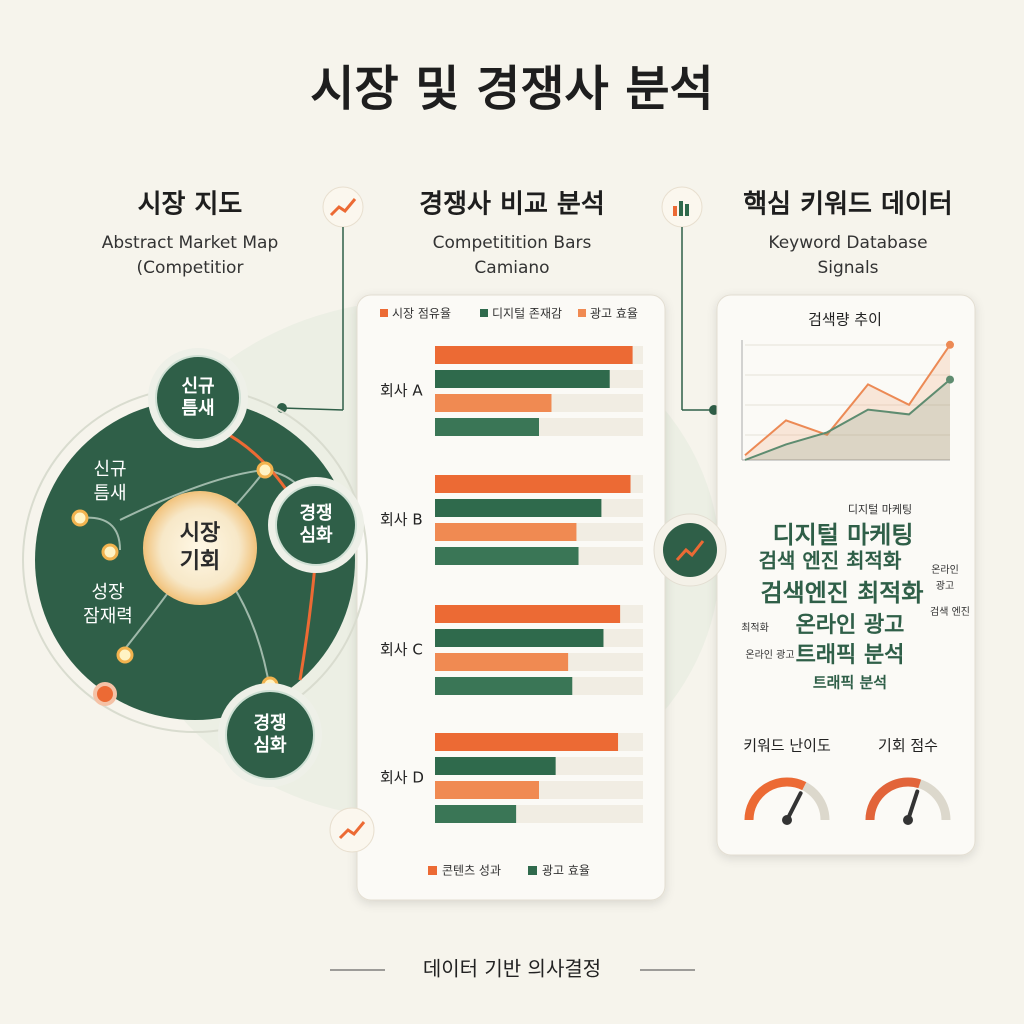  Describe the element at coordinates (421, 314) in the screenshot. I see `legend-label: 시장 점유율` at that location.